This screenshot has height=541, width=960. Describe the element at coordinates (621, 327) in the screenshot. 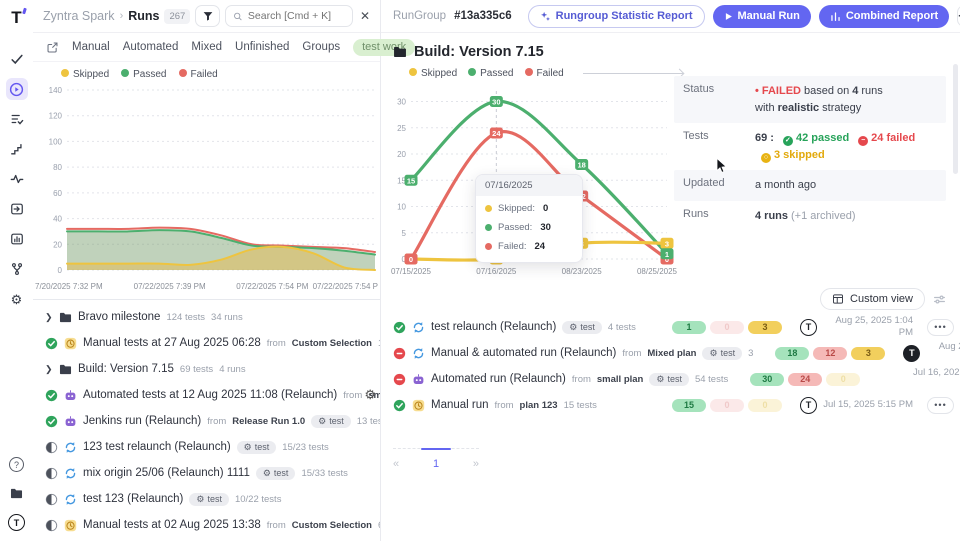

I see `tests-count: 4 tests` at that location.